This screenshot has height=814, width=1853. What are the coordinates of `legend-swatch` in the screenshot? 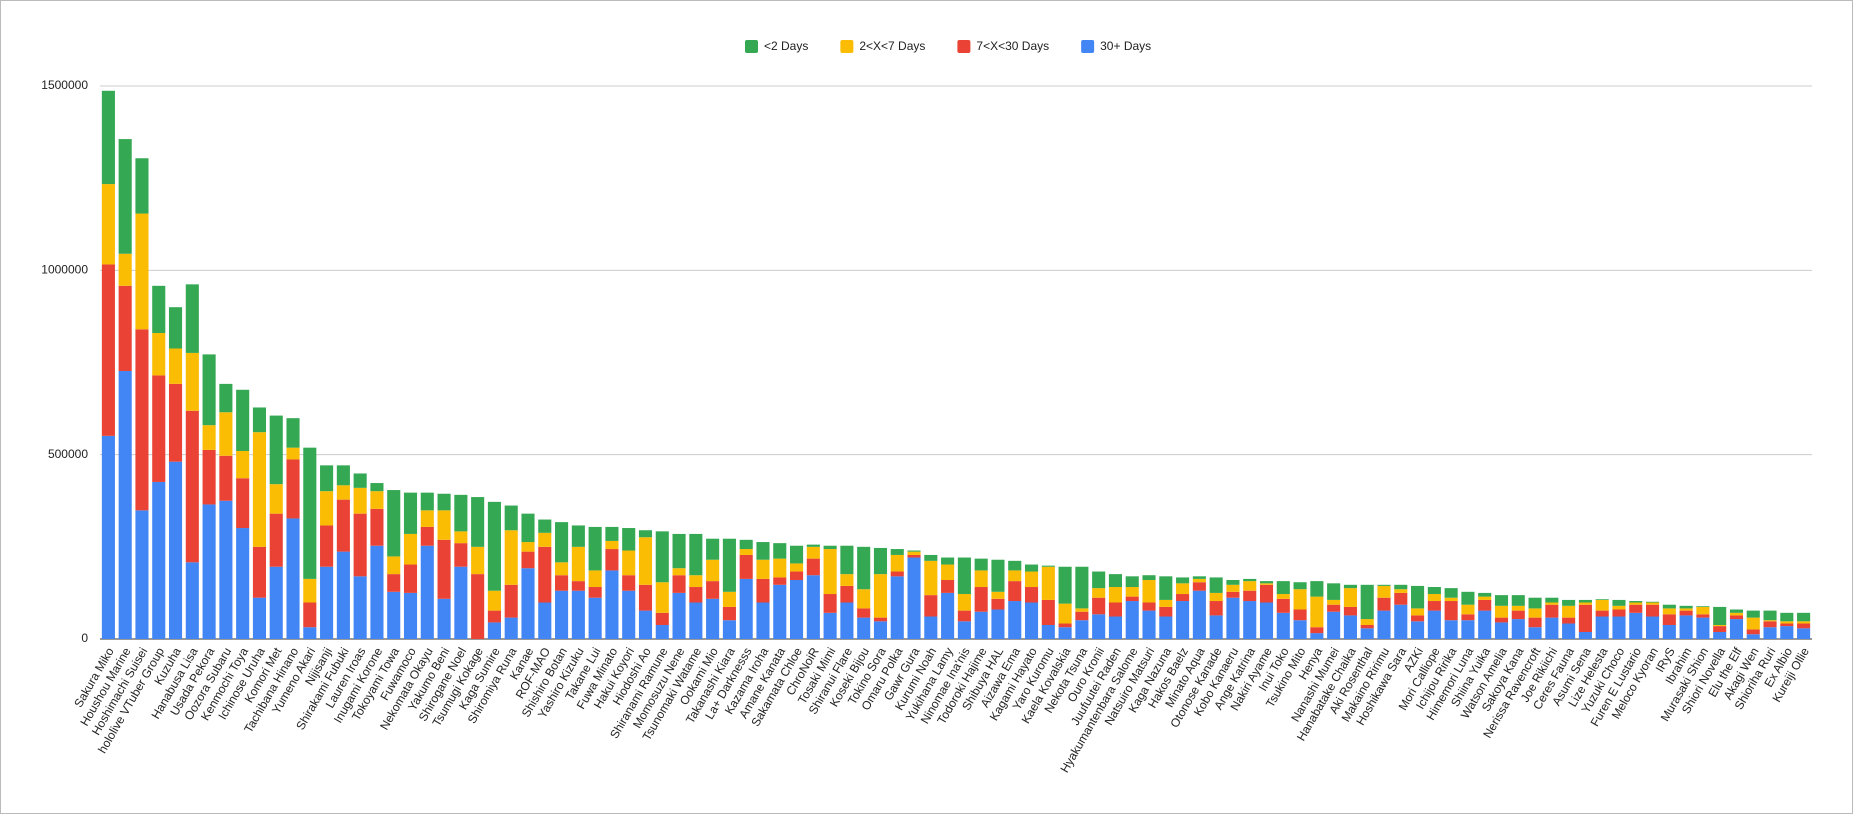 It's located at (1088, 46).